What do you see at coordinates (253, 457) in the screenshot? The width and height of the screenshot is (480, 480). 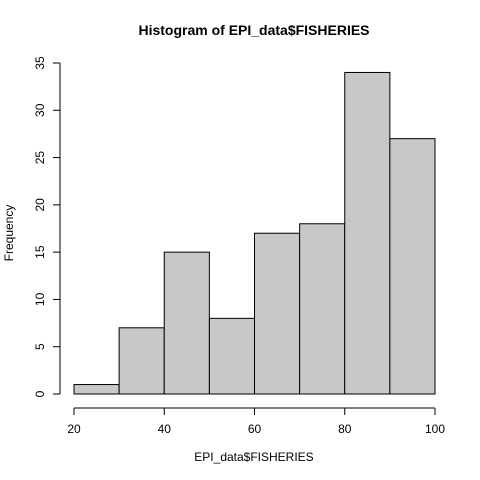 I see `x-axis-label: EPI_data$FISHERIES` at bounding box center [253, 457].